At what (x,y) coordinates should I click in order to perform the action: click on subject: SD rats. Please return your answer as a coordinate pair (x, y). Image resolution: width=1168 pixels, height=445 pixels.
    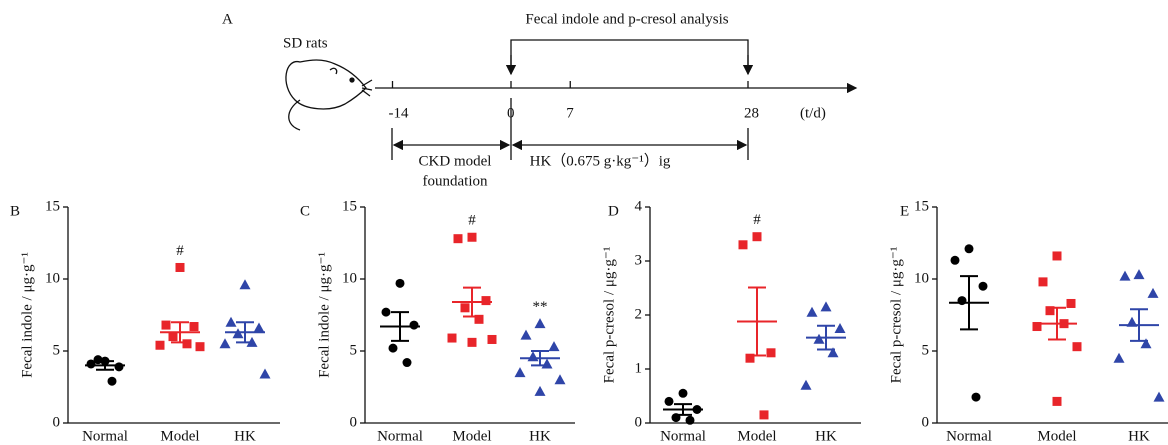
    Looking at the image, I should click on (305, 43).